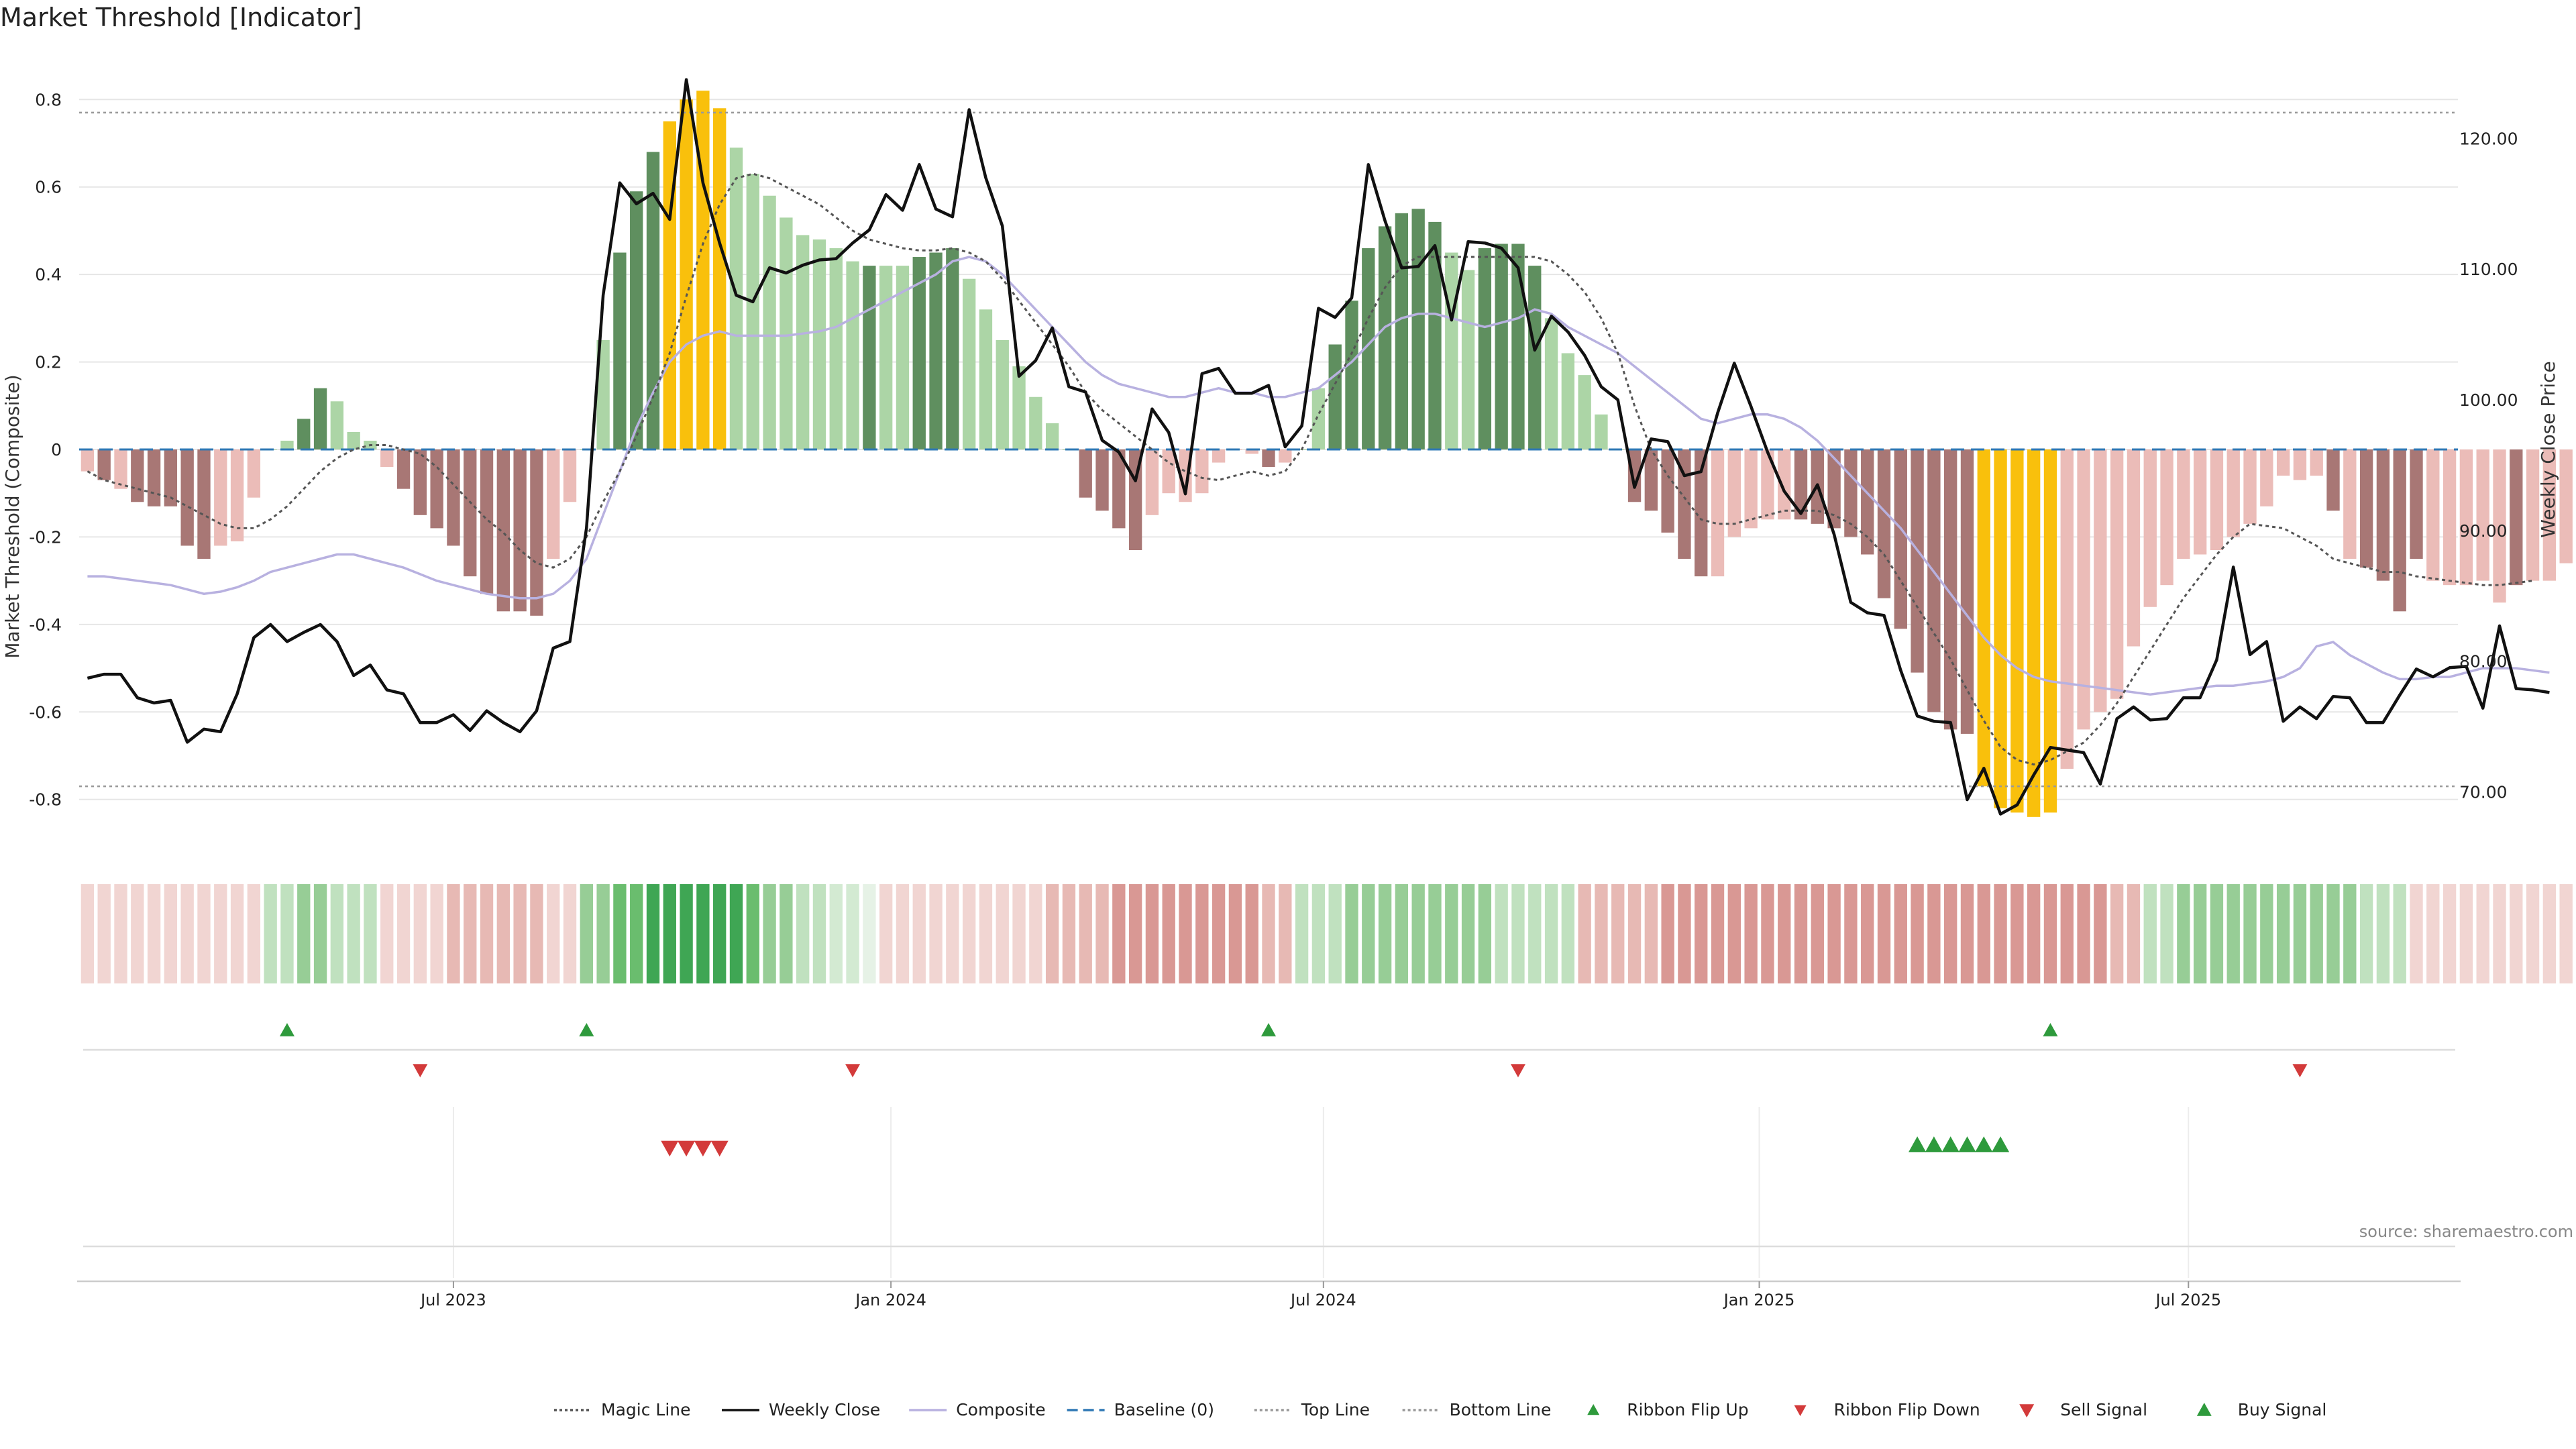 This screenshot has height=1449, width=2576. I want to click on y-tick-label: -0.6, so click(45, 712).